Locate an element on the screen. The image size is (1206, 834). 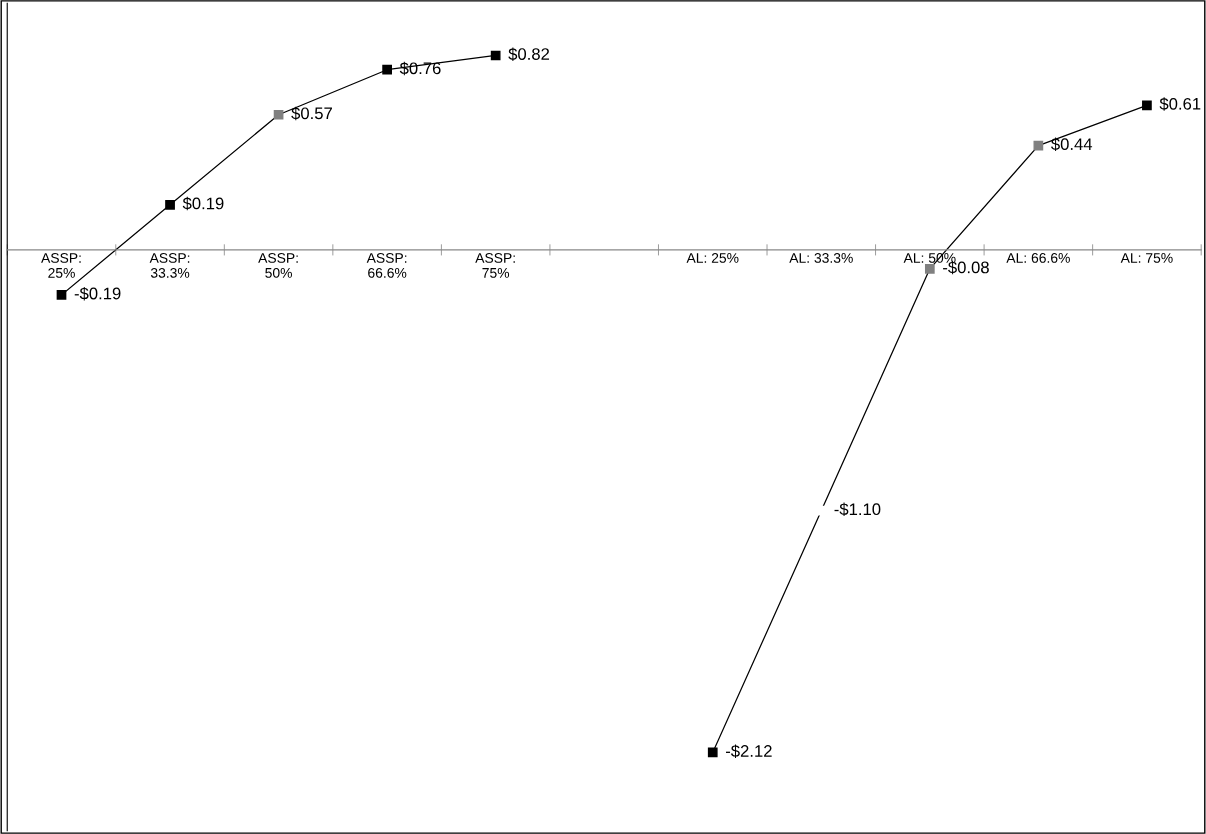
data-label: $0.61 is located at coordinates (1180, 104).